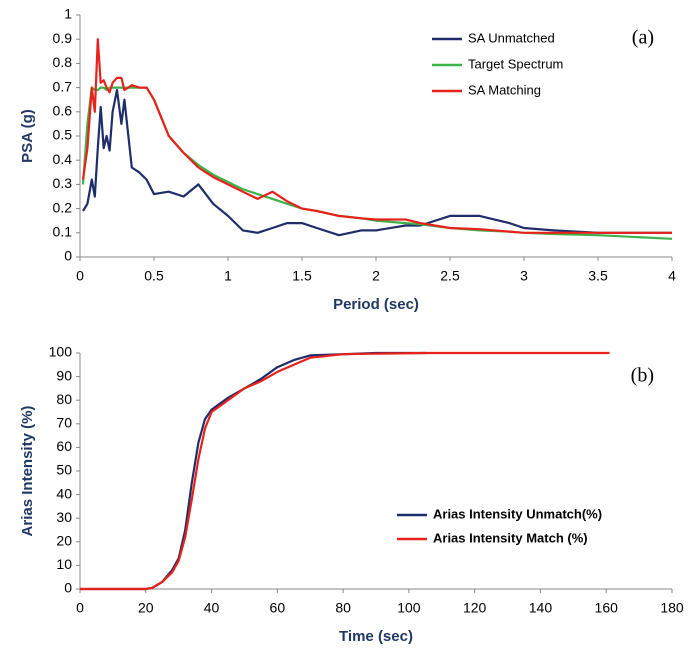  What do you see at coordinates (63, 38) in the screenshot?
I see `y-tick-label: 0.9` at bounding box center [63, 38].